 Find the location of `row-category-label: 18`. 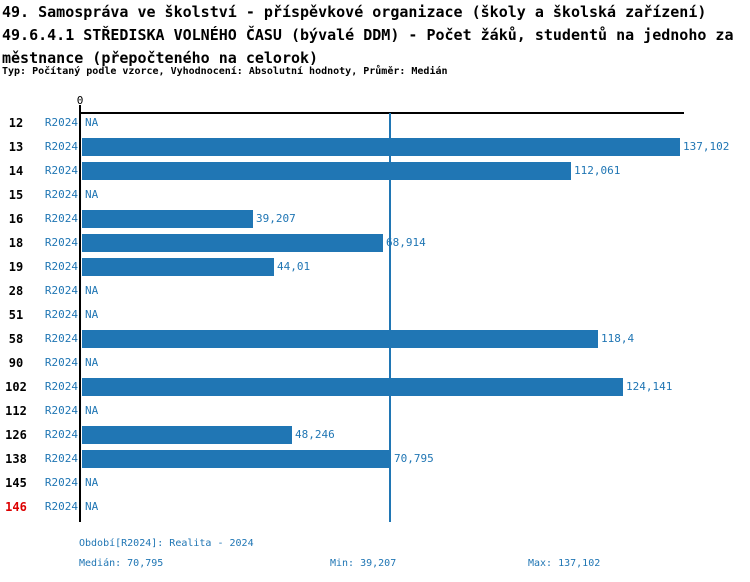

row-category-label: 18 is located at coordinates (16, 243).